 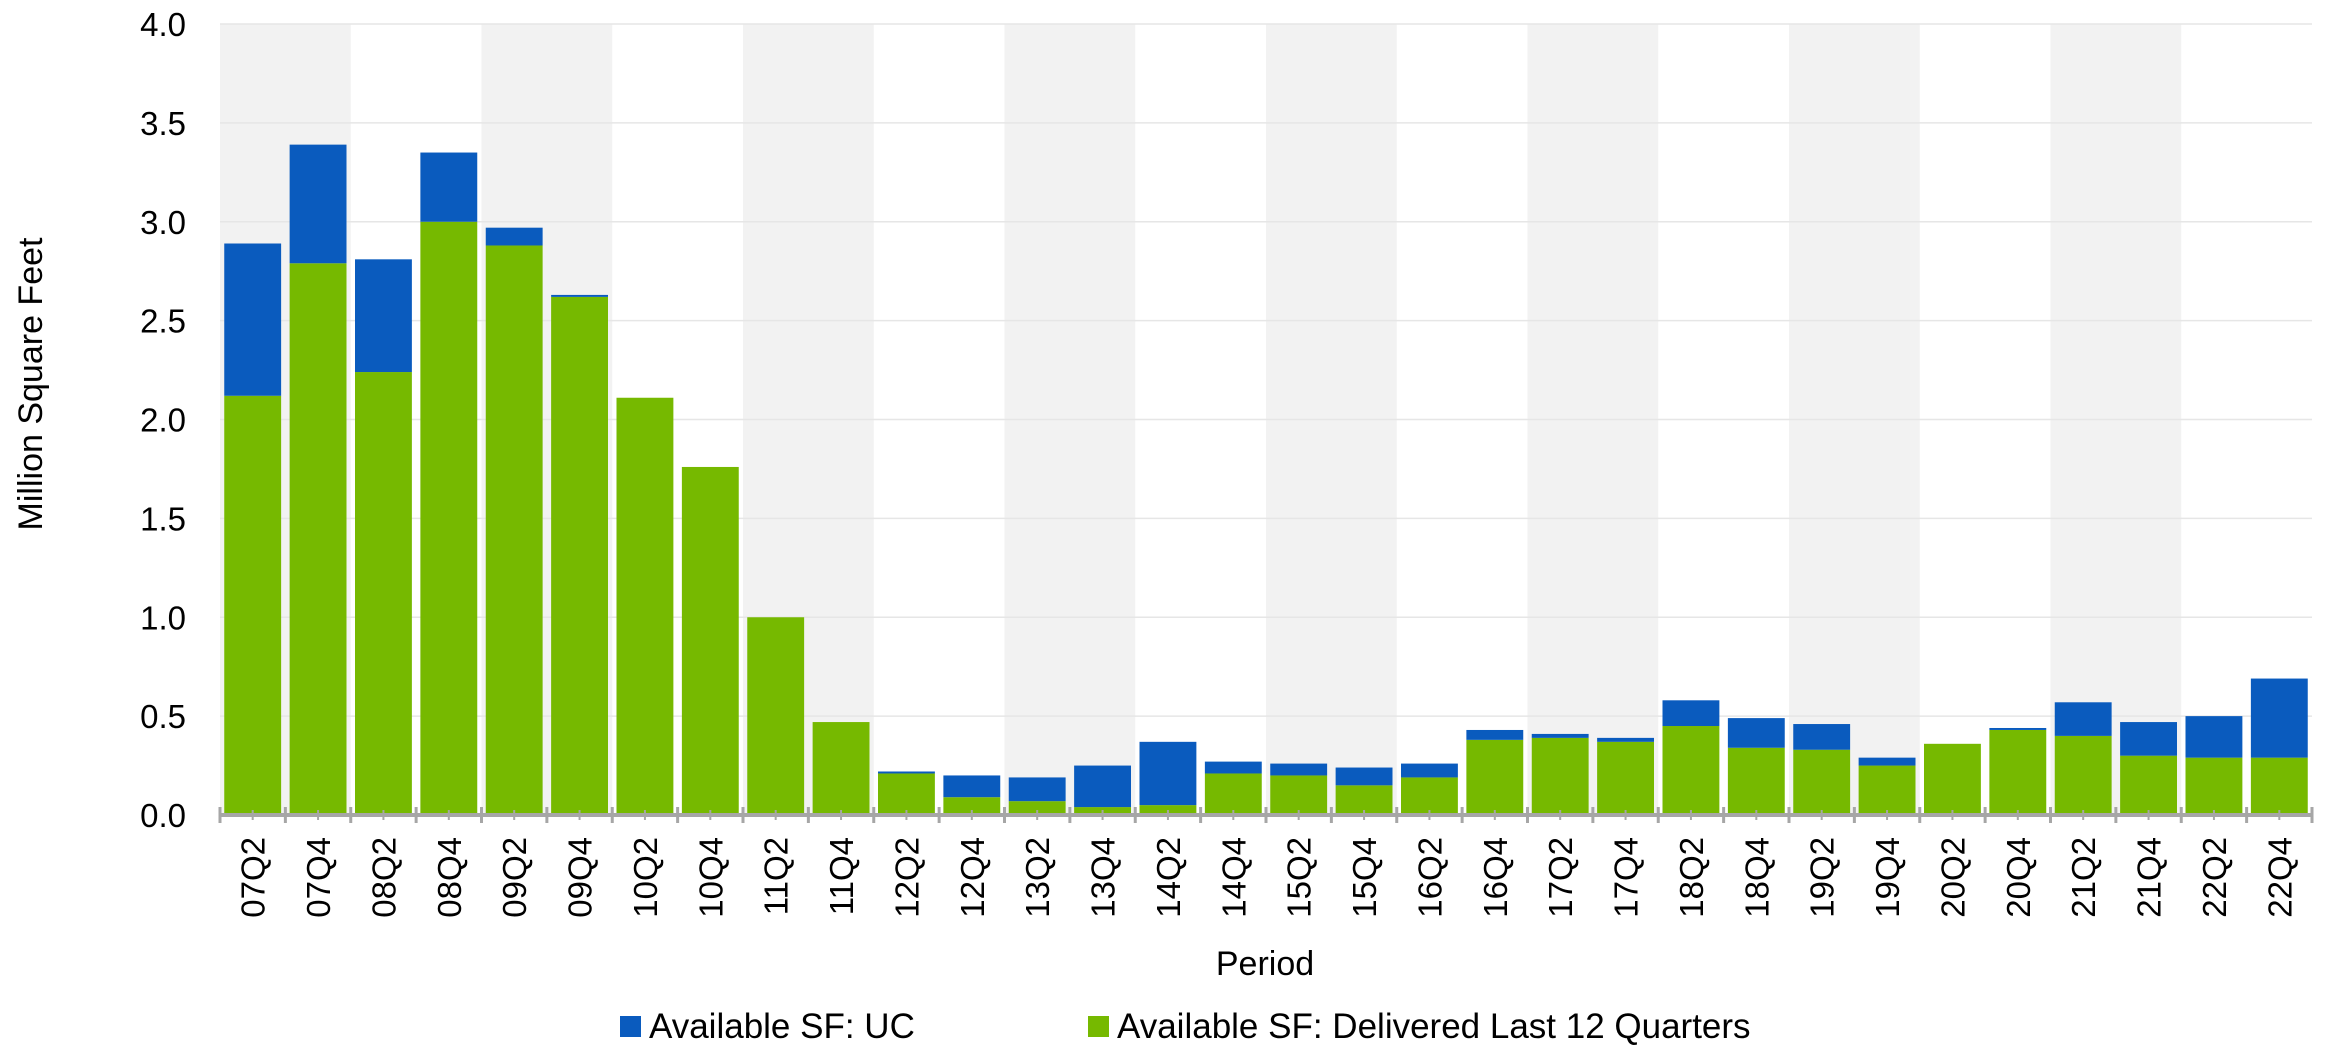 What do you see at coordinates (1887, 877) in the screenshot?
I see `x-tick-label: 19Q4` at bounding box center [1887, 877].